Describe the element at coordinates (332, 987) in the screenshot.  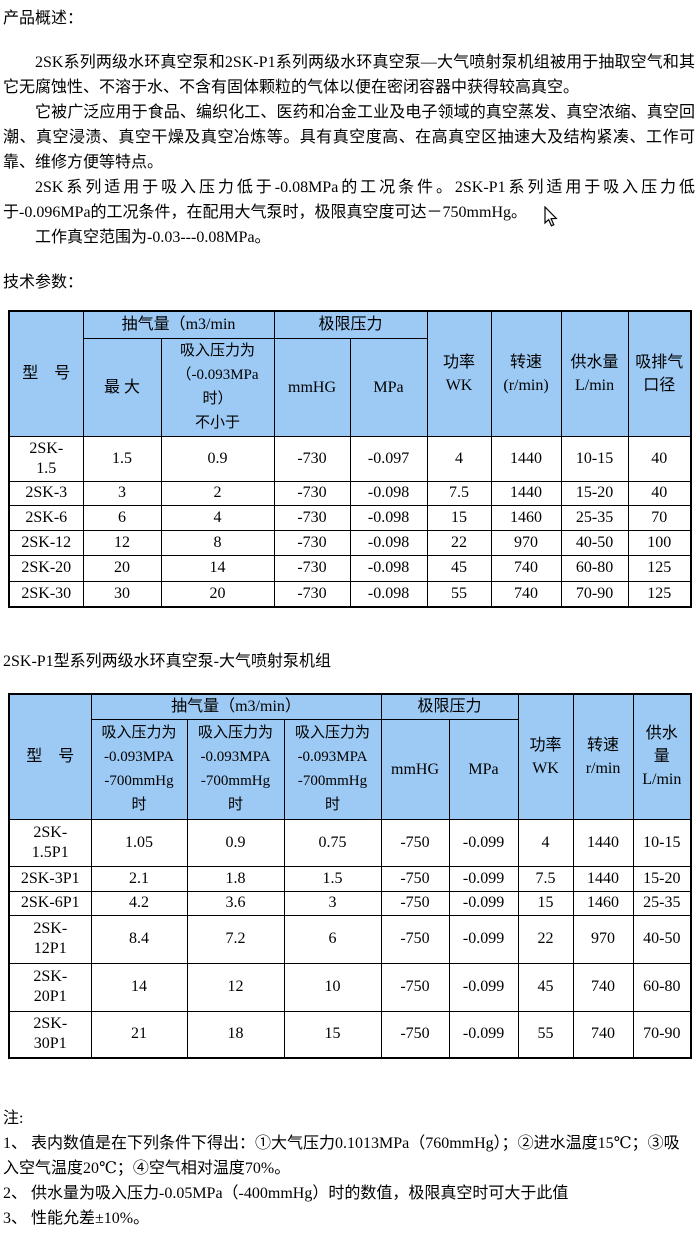
I see `table-cell: 10` at that location.